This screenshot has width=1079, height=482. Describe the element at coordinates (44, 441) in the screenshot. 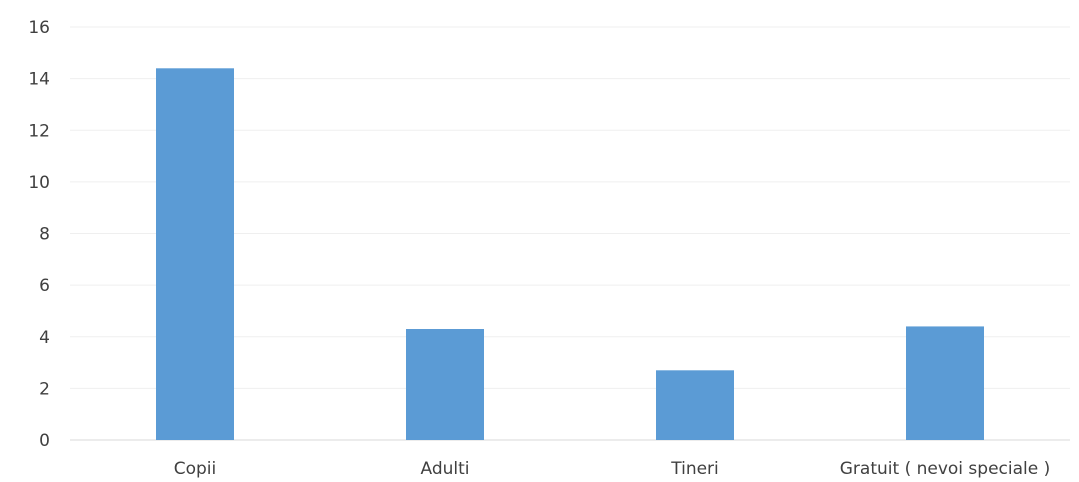

I see `y-tick-label: 0` at that location.